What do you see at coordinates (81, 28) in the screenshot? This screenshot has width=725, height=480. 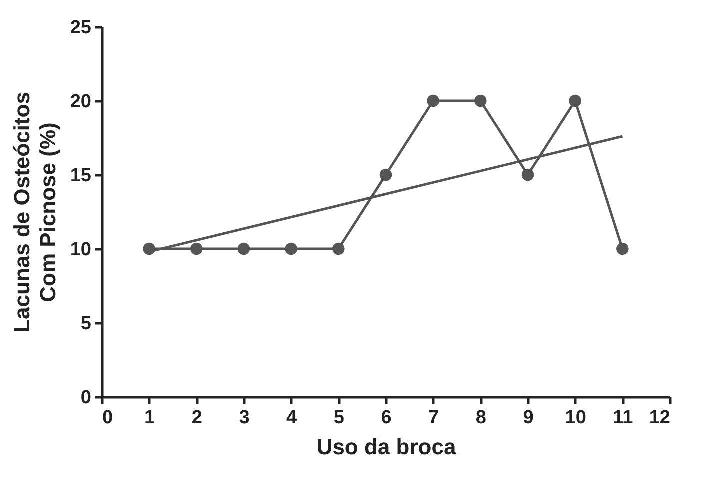 I see `y-tick-label: 25` at bounding box center [81, 28].